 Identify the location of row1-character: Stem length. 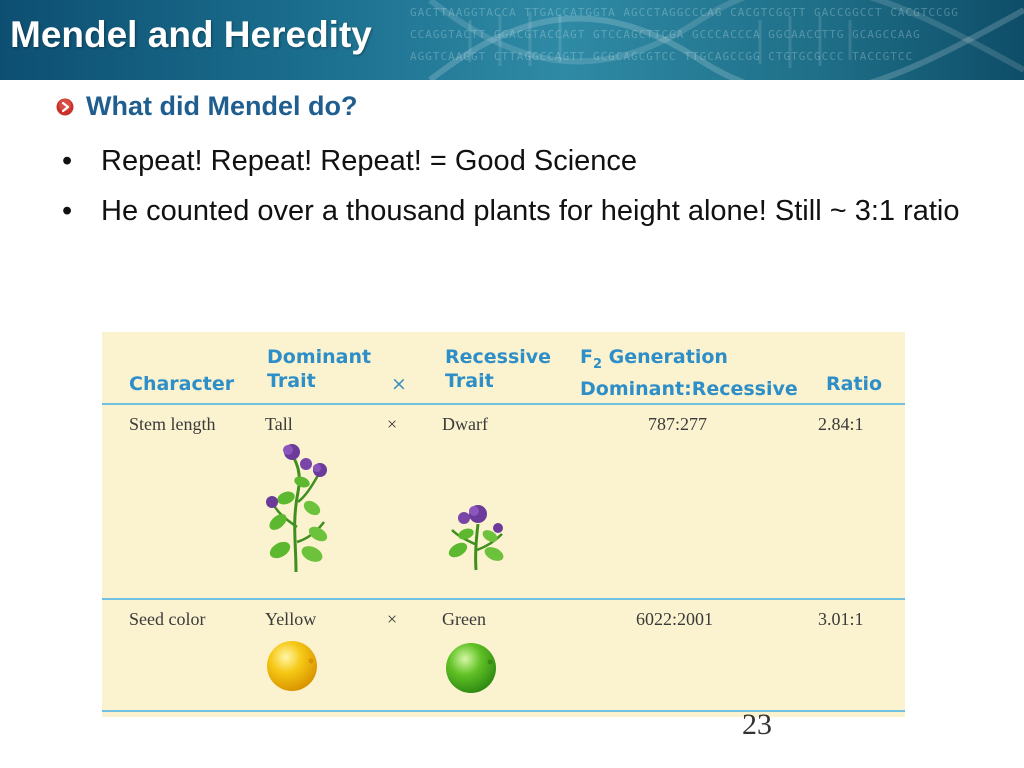
(172, 424).